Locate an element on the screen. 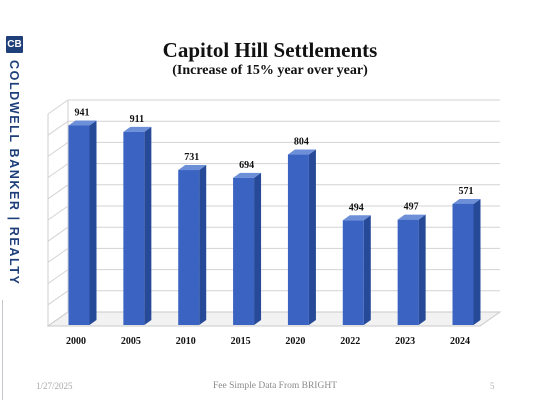  x-tick-label: 2005 is located at coordinates (131, 341).